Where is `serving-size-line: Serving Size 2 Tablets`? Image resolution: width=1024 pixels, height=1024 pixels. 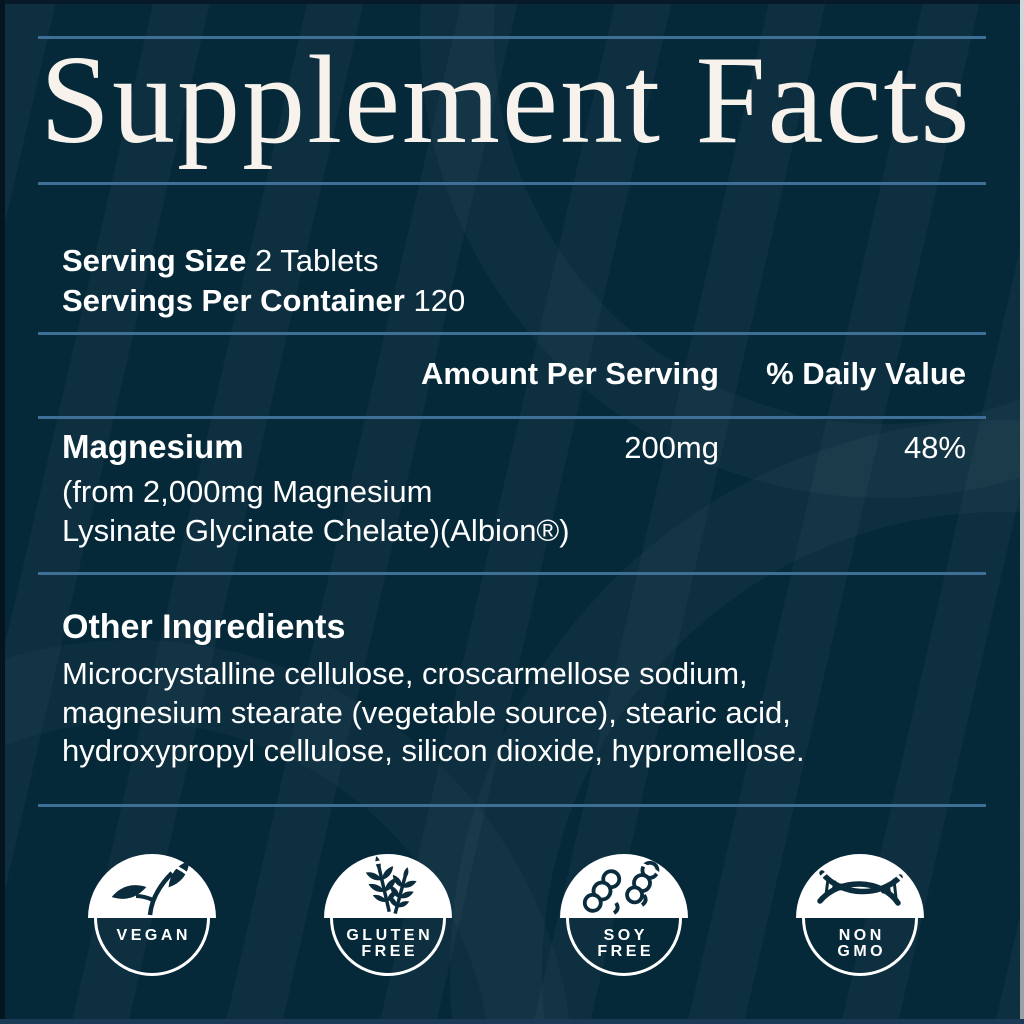
serving-size-line: Serving Size 2 Tablets is located at coordinates (263, 261).